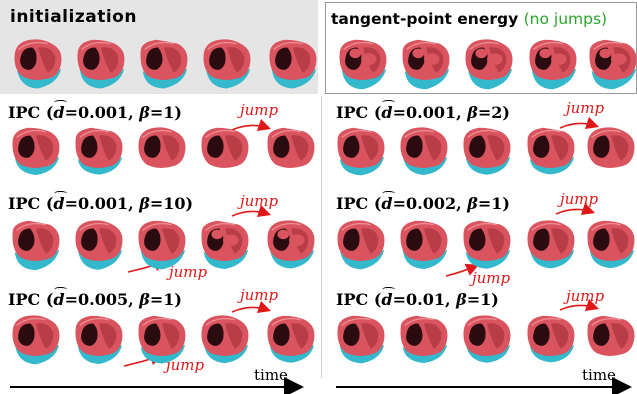  Describe the element at coordinates (321, 237) in the screenshot. I see `column-divider` at that location.